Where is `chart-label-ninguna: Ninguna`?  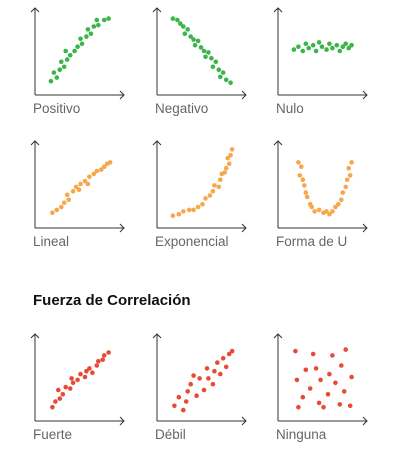 chart-label-ninguna: Ninguna is located at coordinates (301, 434).